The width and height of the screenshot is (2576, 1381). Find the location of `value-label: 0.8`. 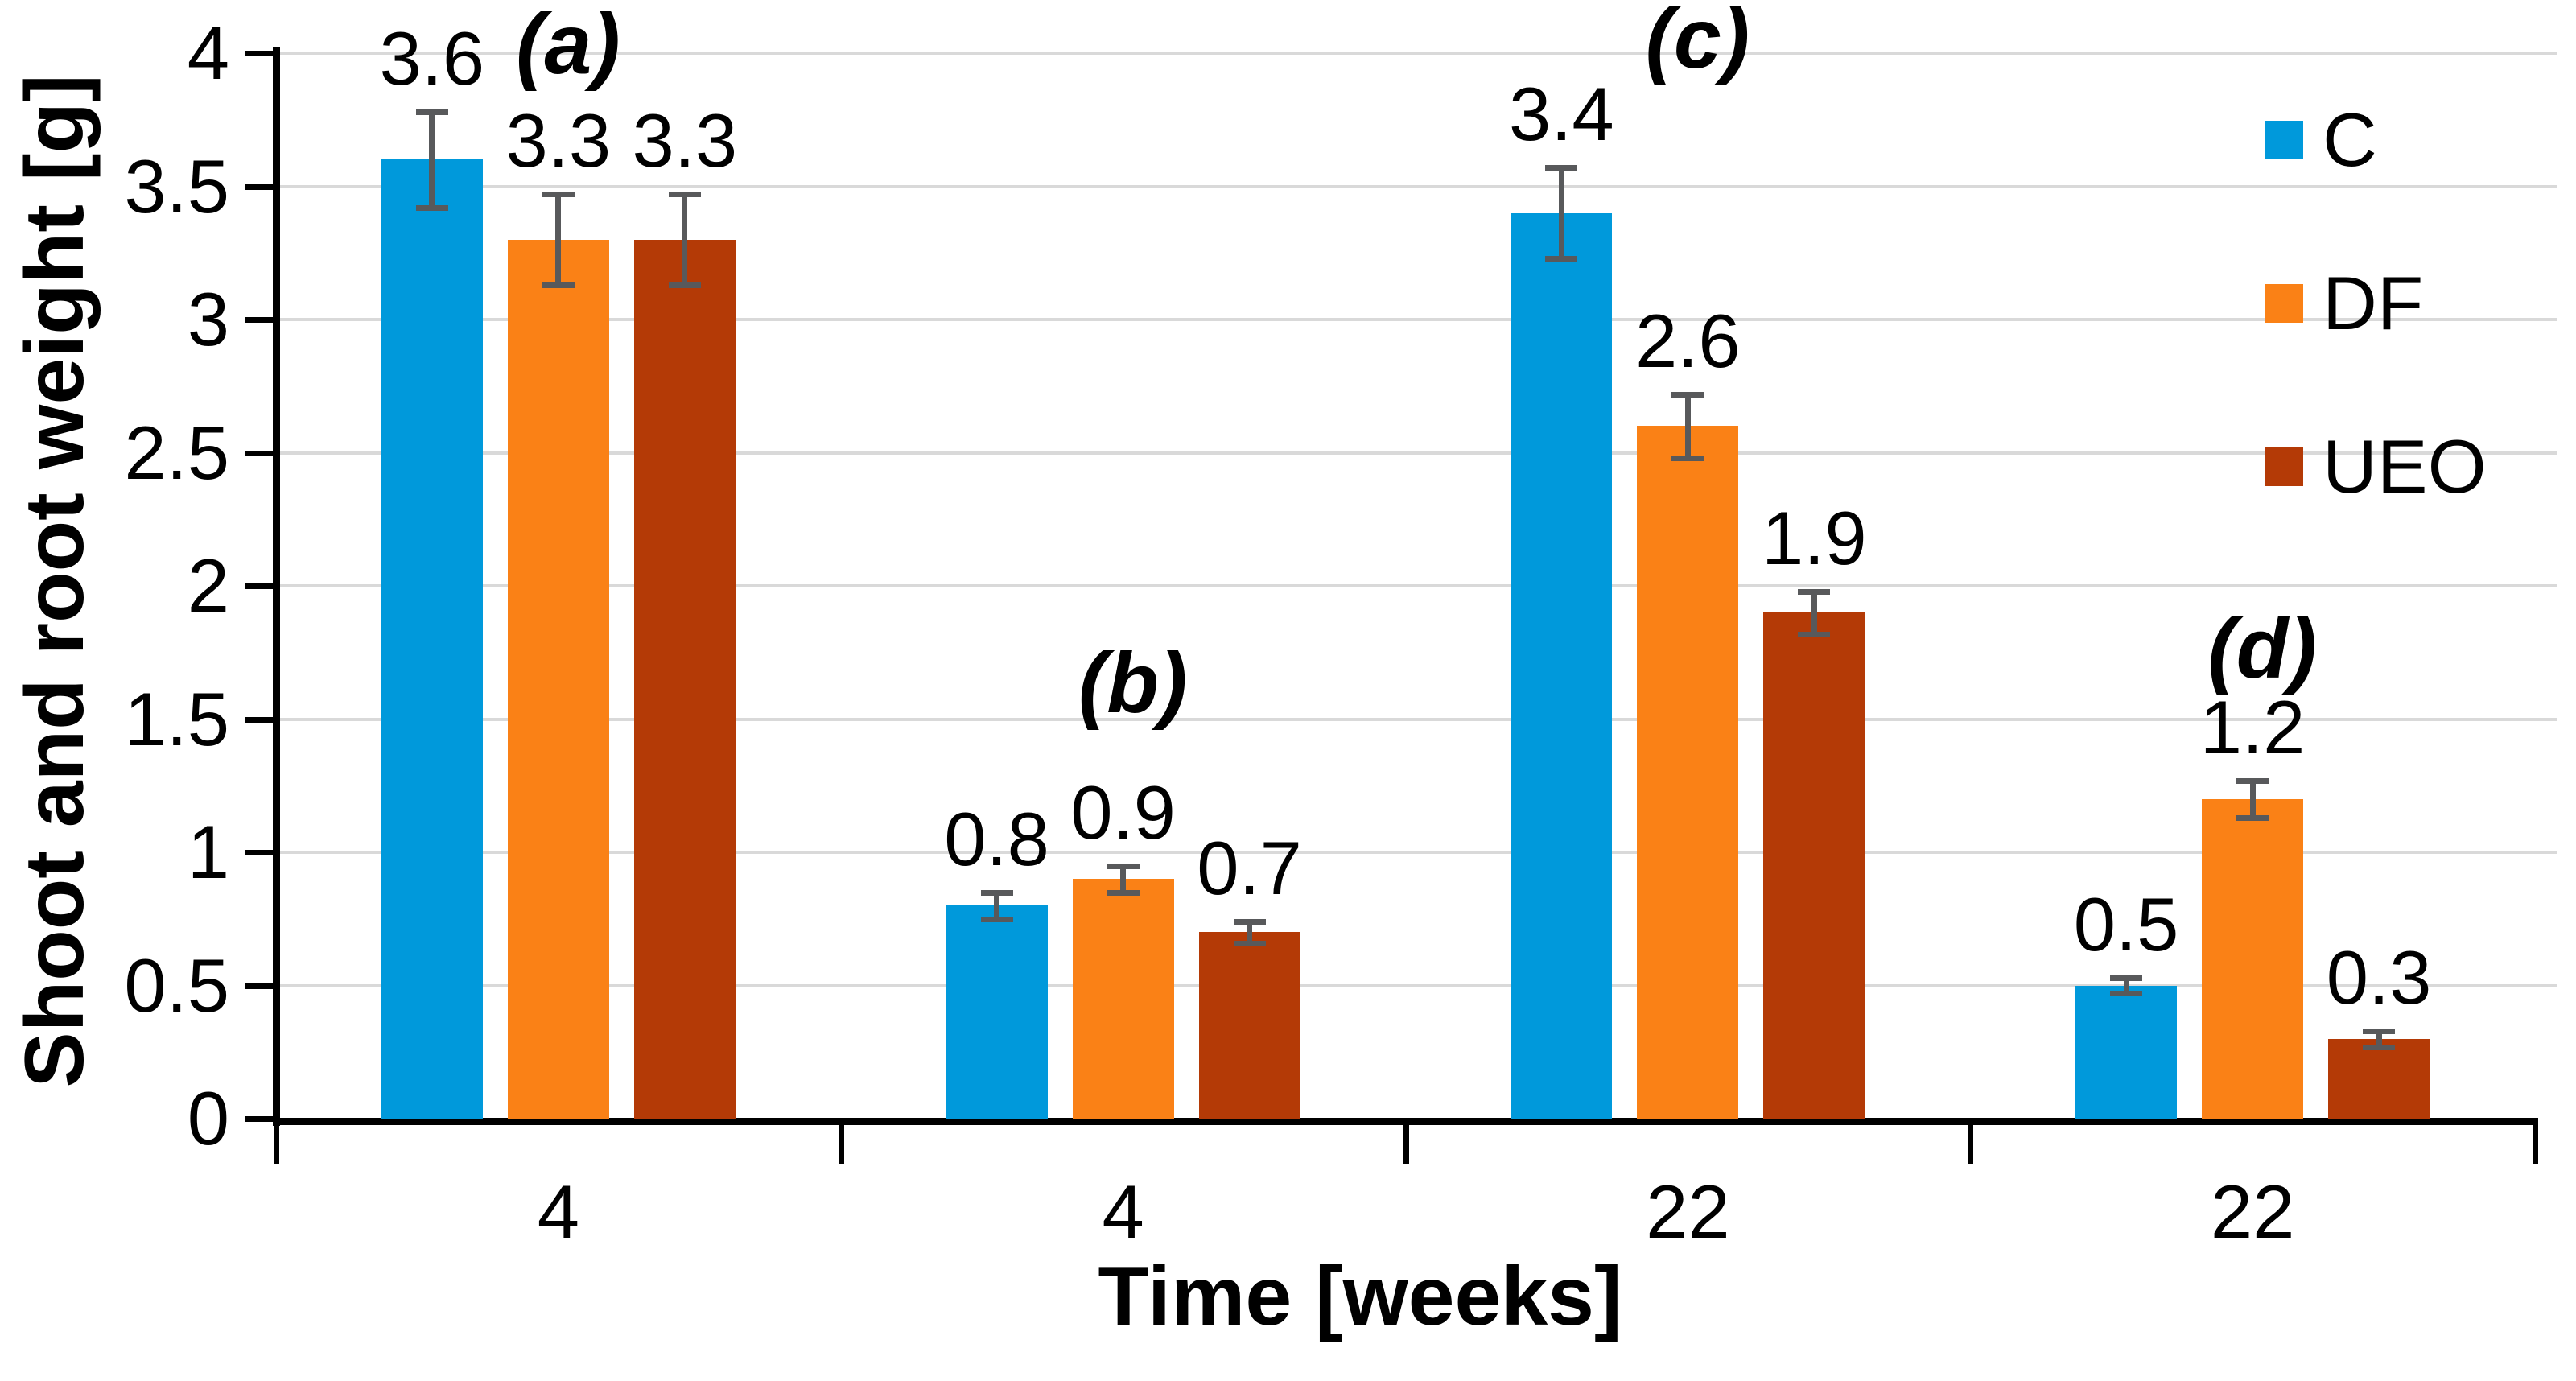

value-label: 0.8 is located at coordinates (996, 838).